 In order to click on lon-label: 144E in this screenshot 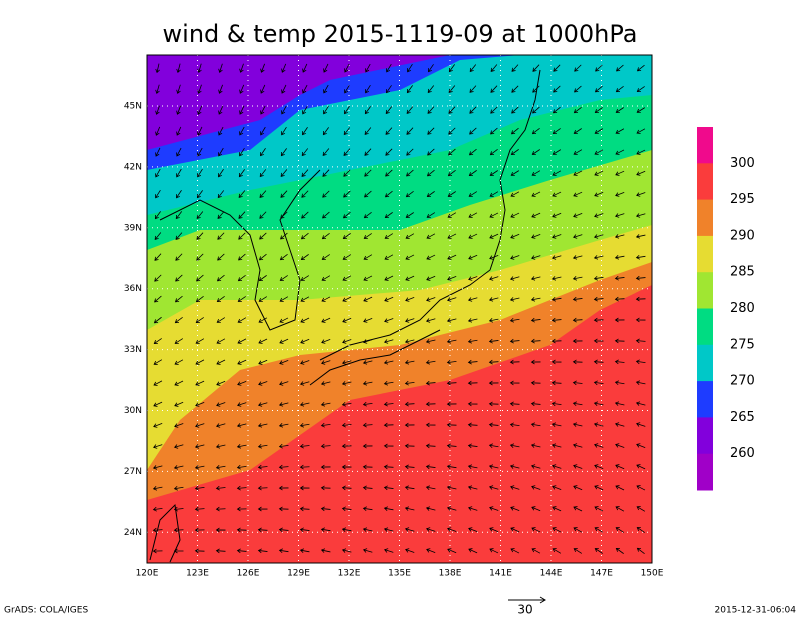, I will do `click(551, 574)`.